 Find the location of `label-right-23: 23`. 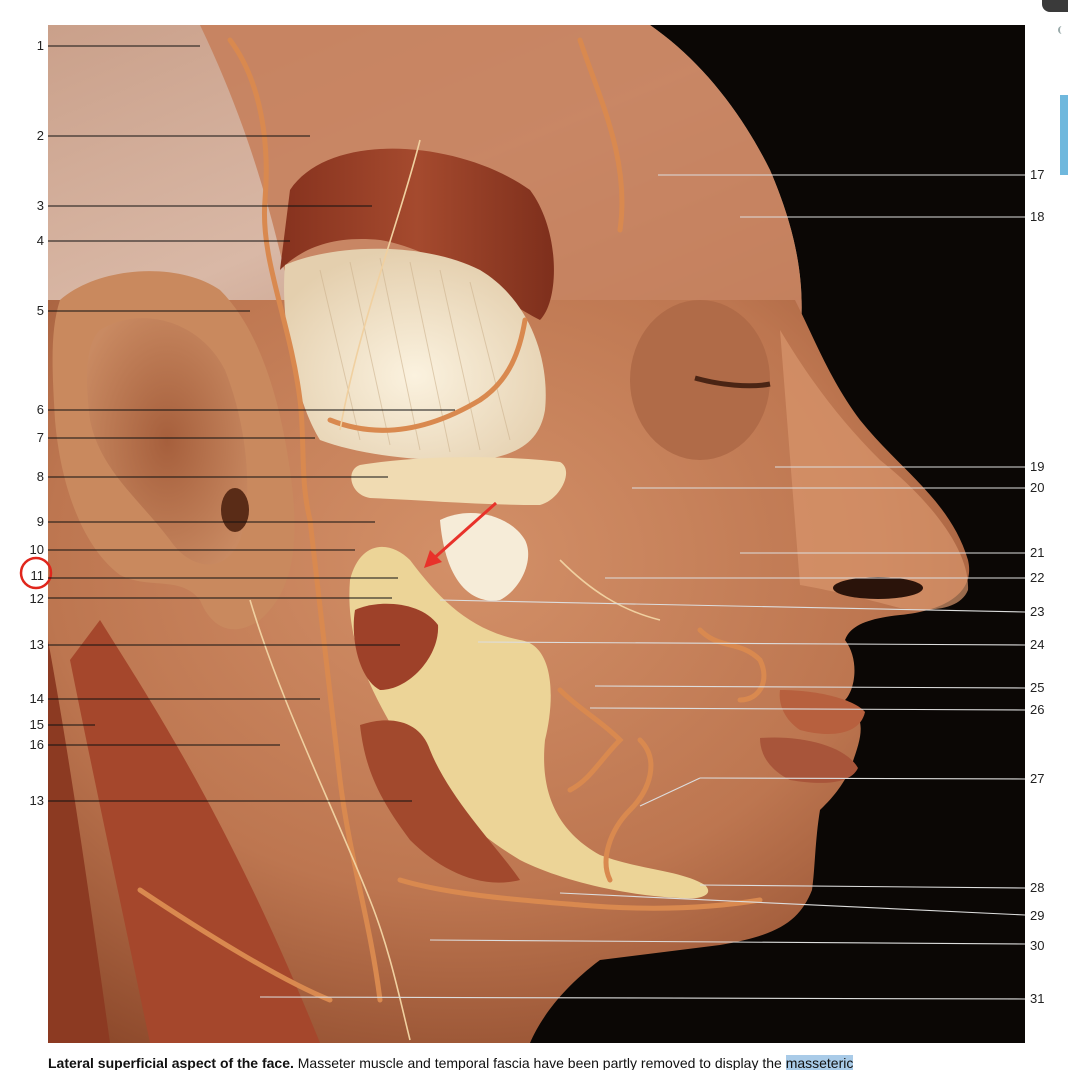

label-right-23: 23 is located at coordinates (1037, 611).